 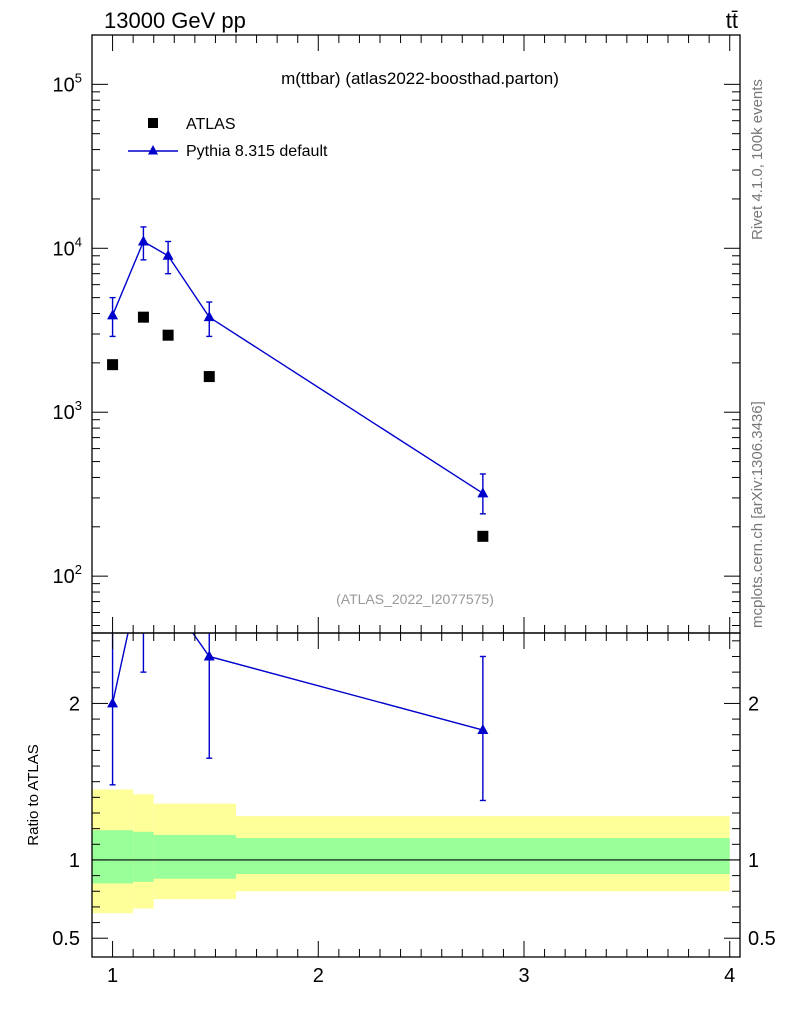 I want to click on x-tick-label: 2, so click(x=318, y=976).